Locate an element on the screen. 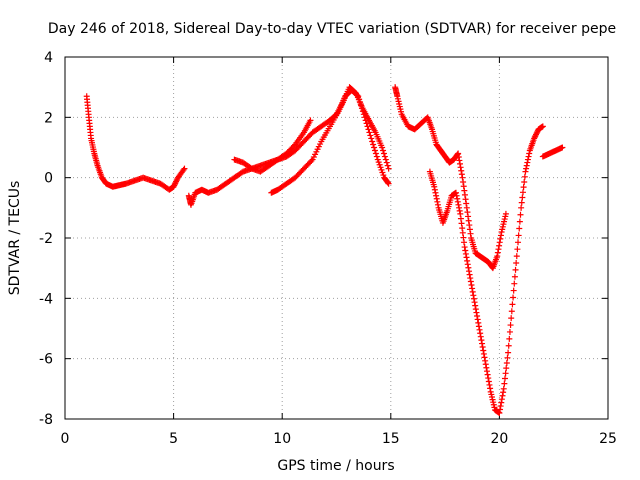 Image resolution: width=640 pixels, height=480 pixels. x-tick-label: 25 is located at coordinates (608, 439).